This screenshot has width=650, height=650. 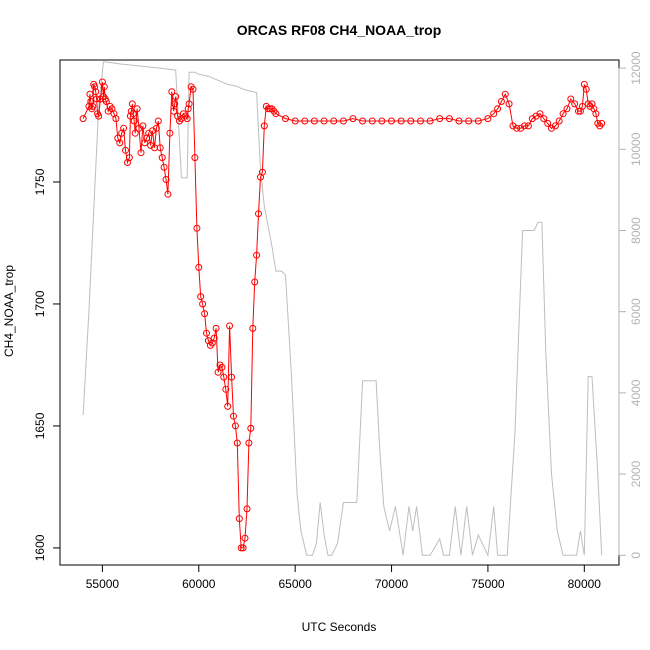 I want to click on y2-tick-label: 0, so click(x=636, y=555).